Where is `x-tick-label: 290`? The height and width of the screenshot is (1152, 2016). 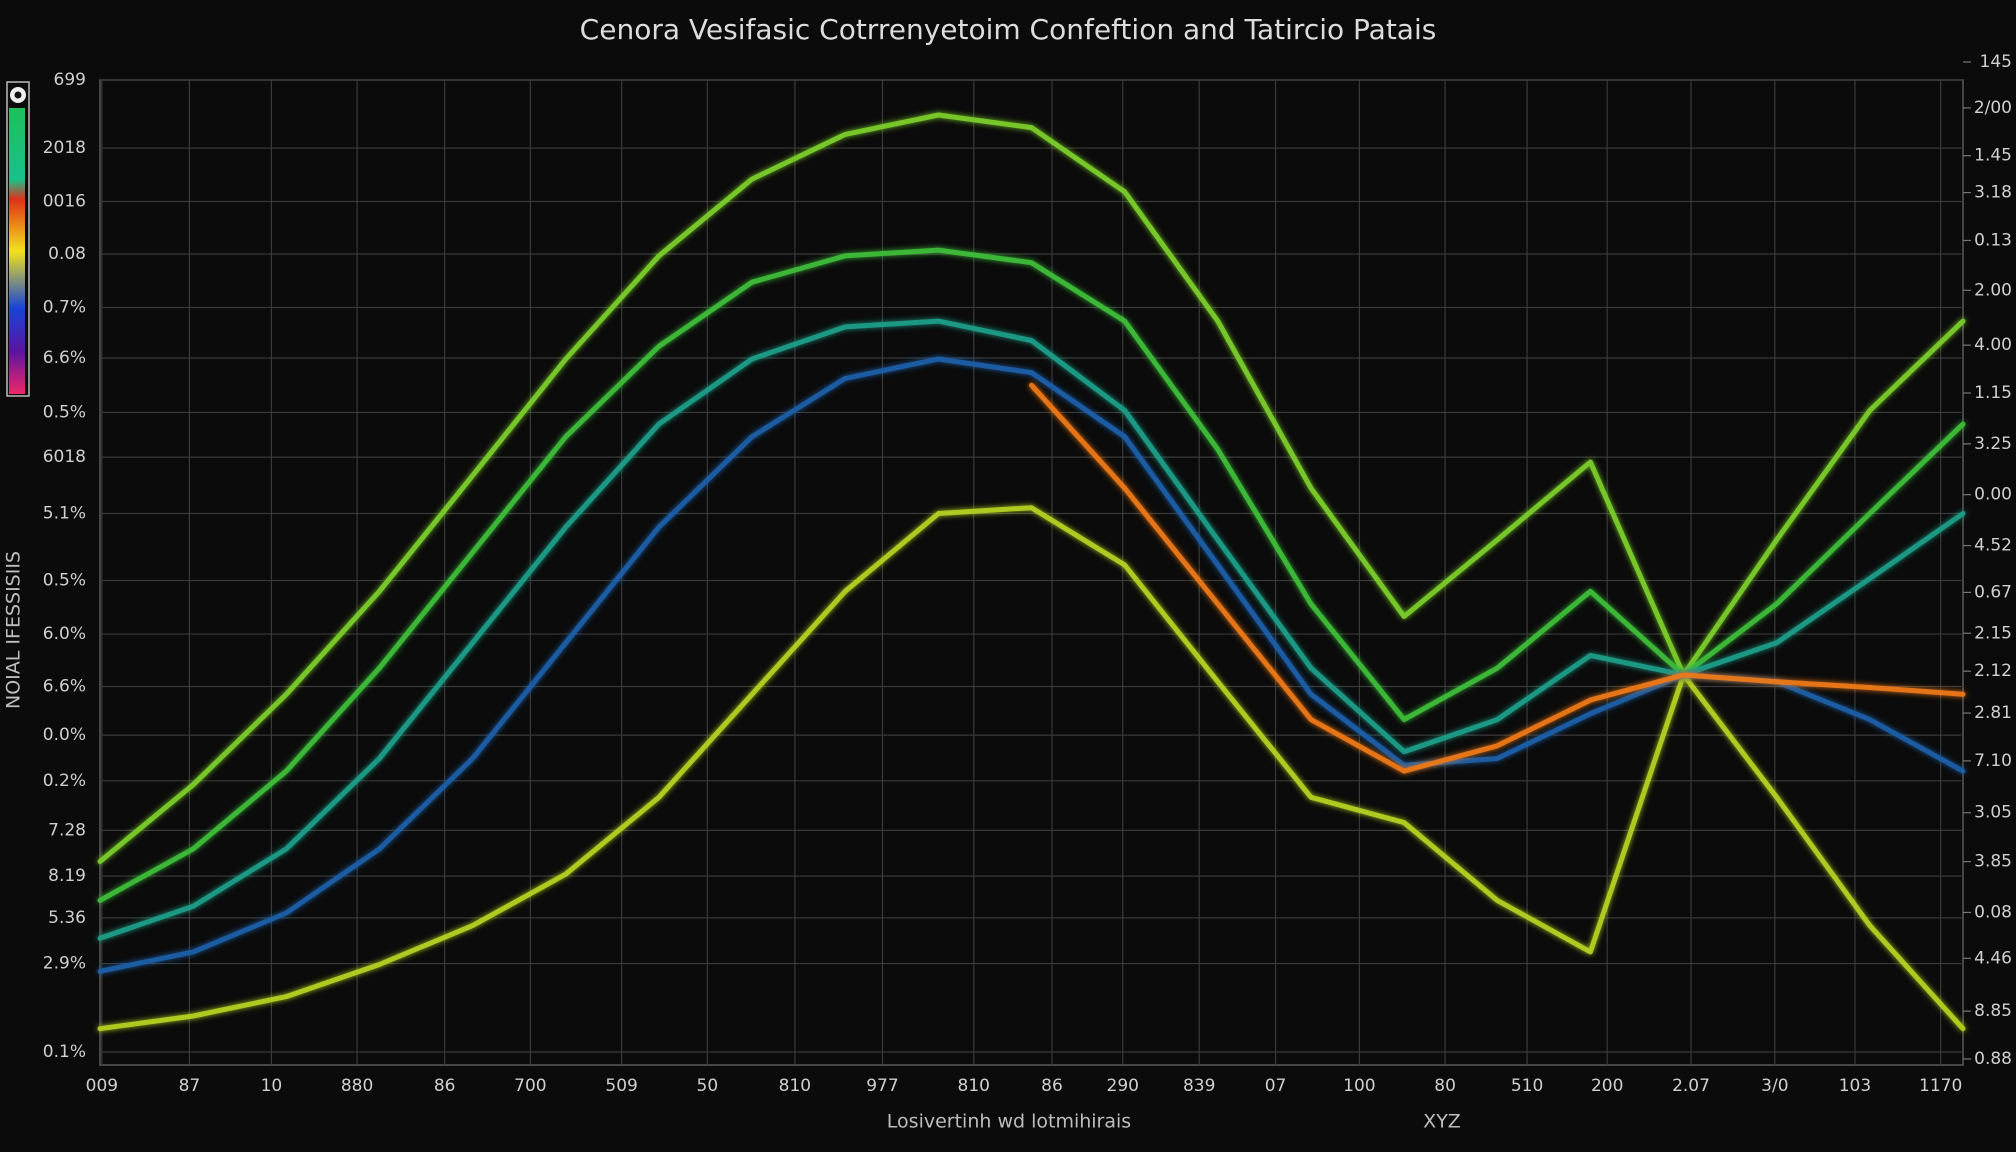 x-tick-label: 290 is located at coordinates (1123, 1086).